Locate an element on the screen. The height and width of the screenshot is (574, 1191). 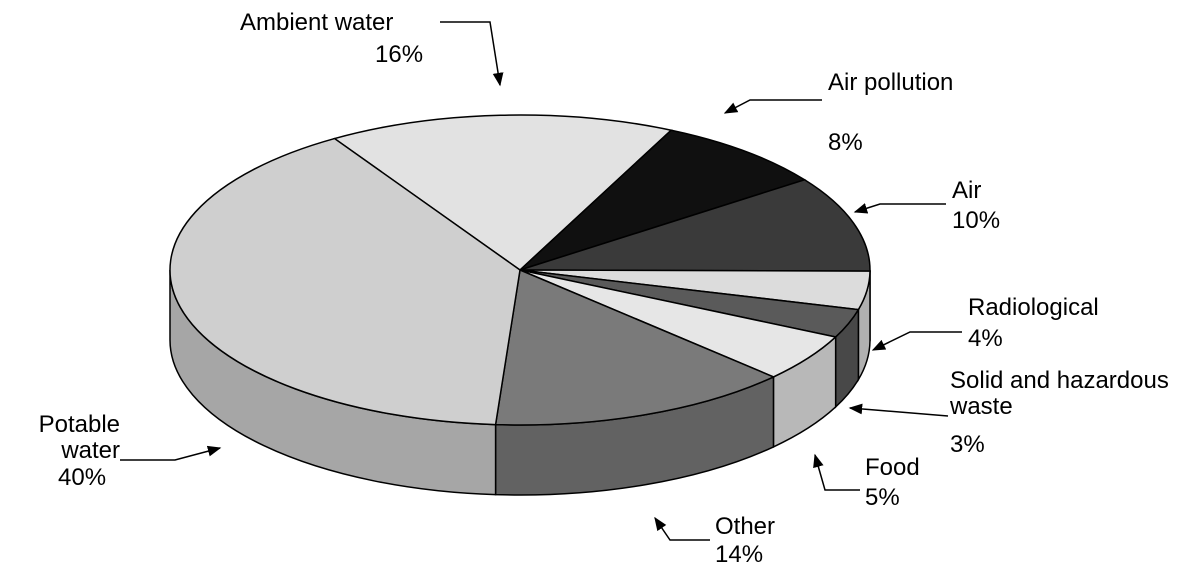
slice-label: Solid and hazardous waste is located at coordinates (1059, 393).